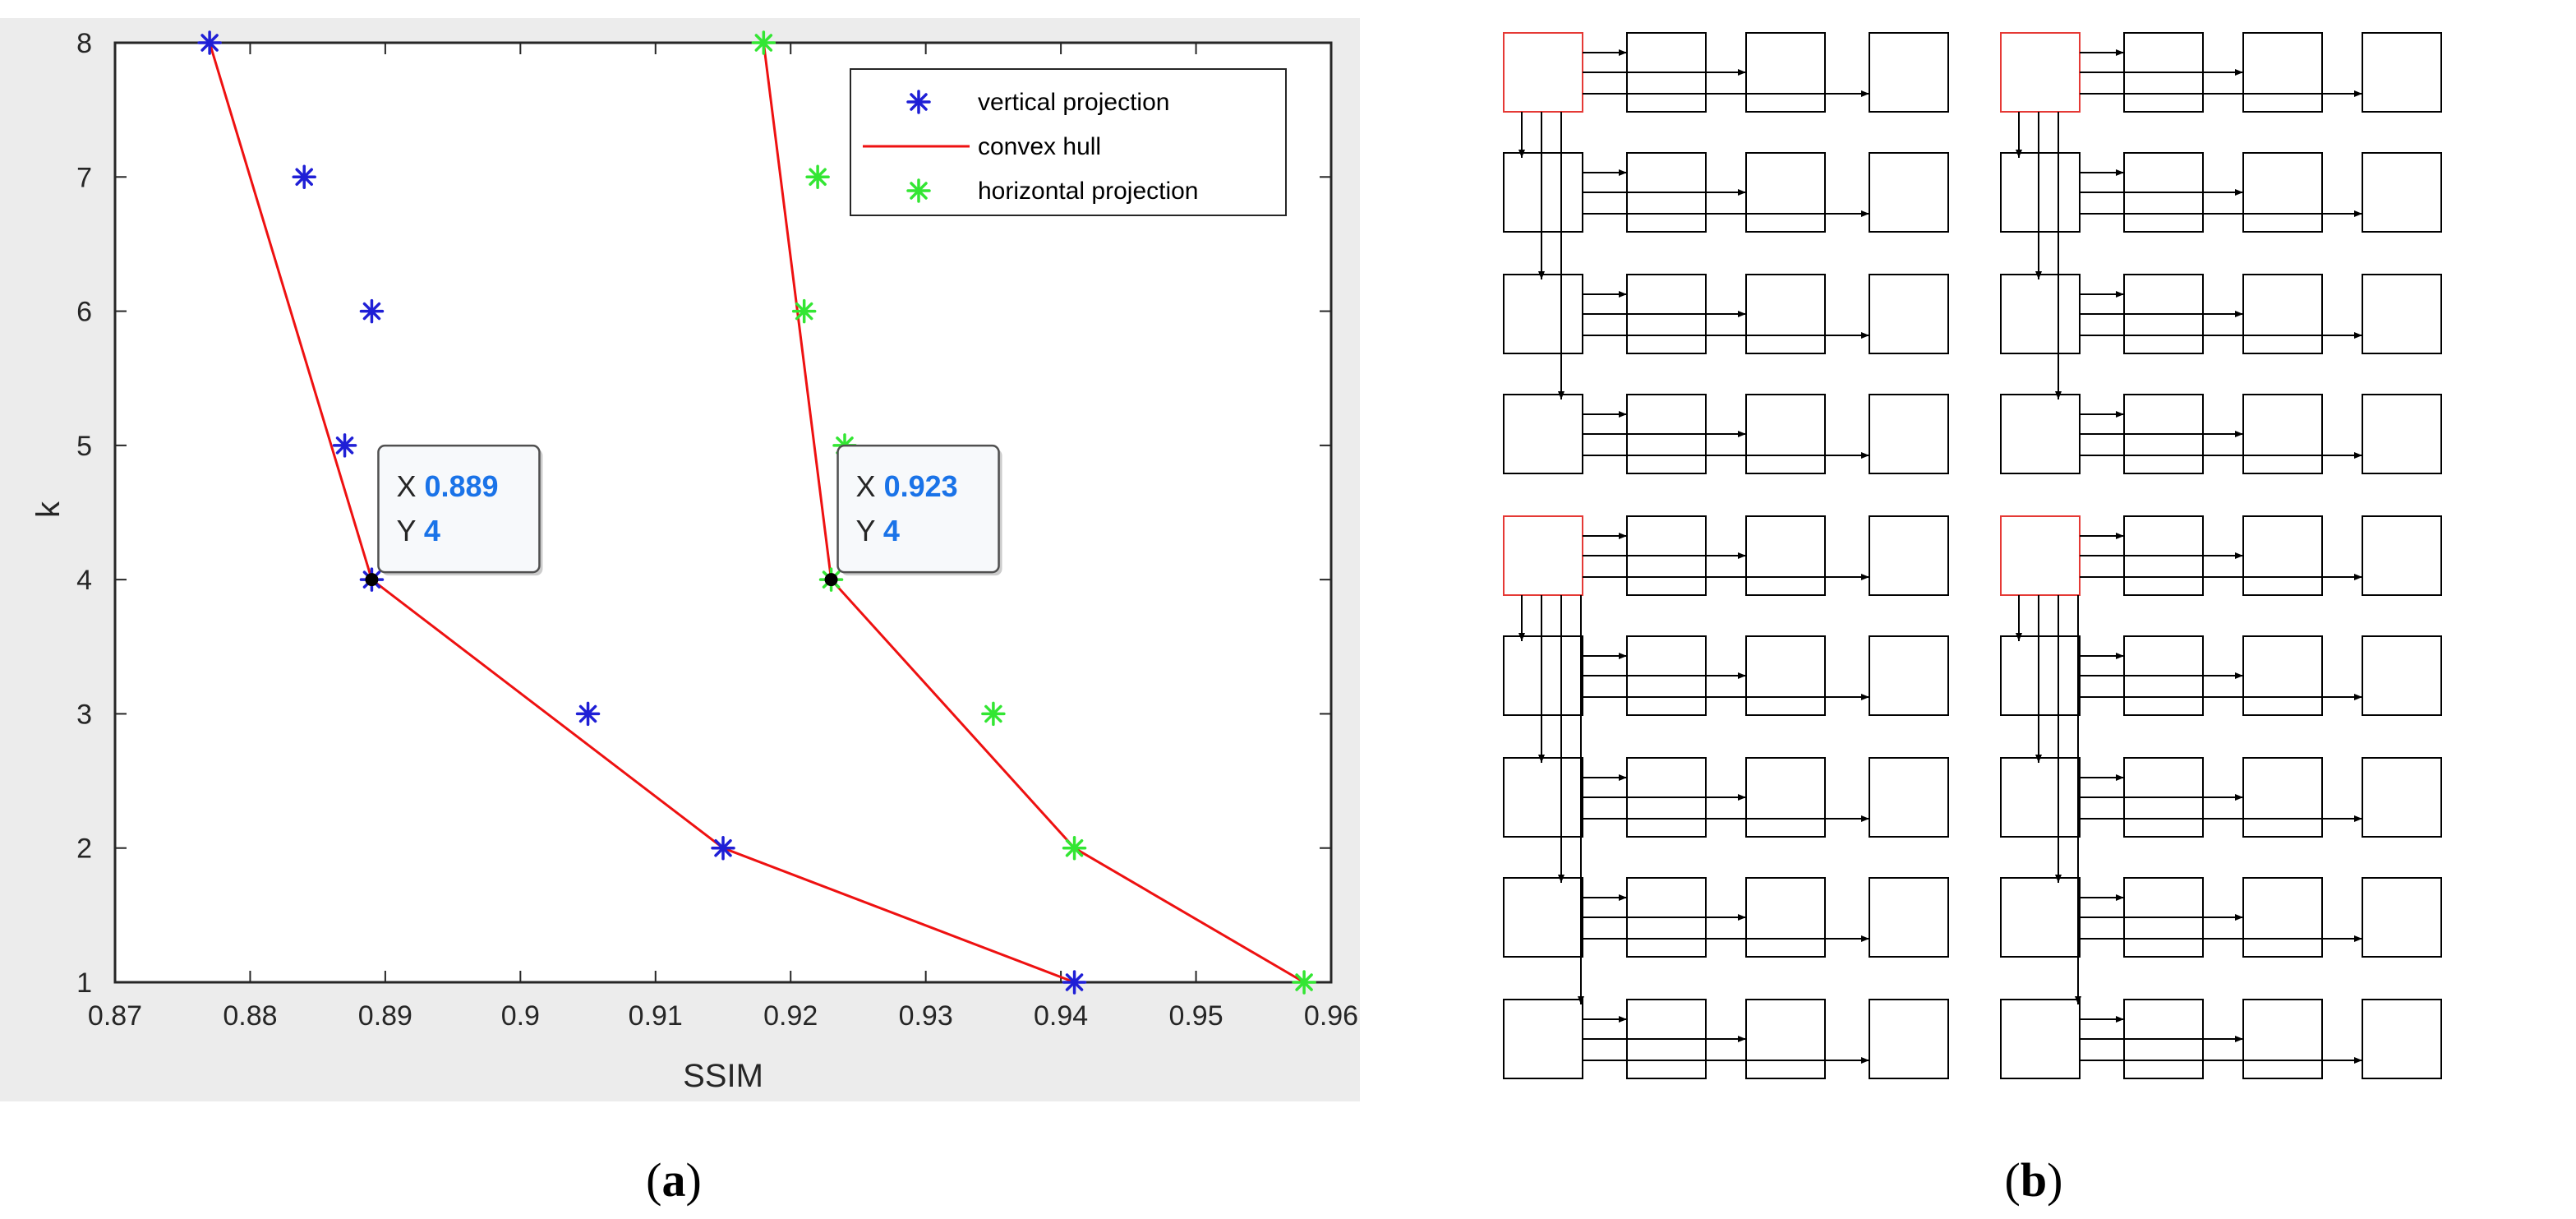 This screenshot has width=2576, height=1219. What do you see at coordinates (907, 486) in the screenshot?
I see `datatip-x: X 0.923` at bounding box center [907, 486].